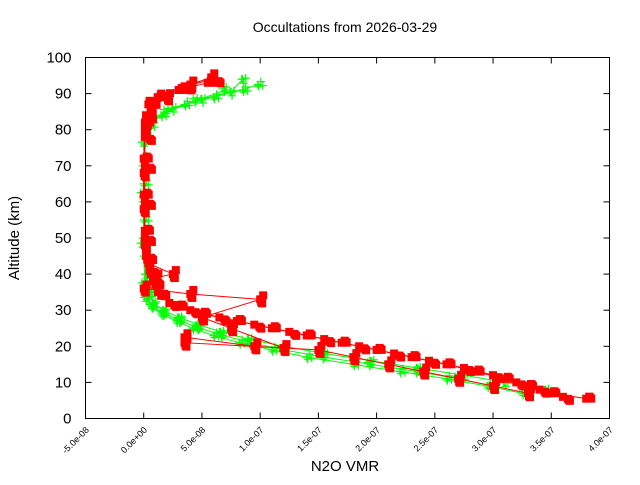  What do you see at coordinates (367, 439) in the screenshot?
I see `x-tick-label: 2.0e-07` at bounding box center [367, 439].